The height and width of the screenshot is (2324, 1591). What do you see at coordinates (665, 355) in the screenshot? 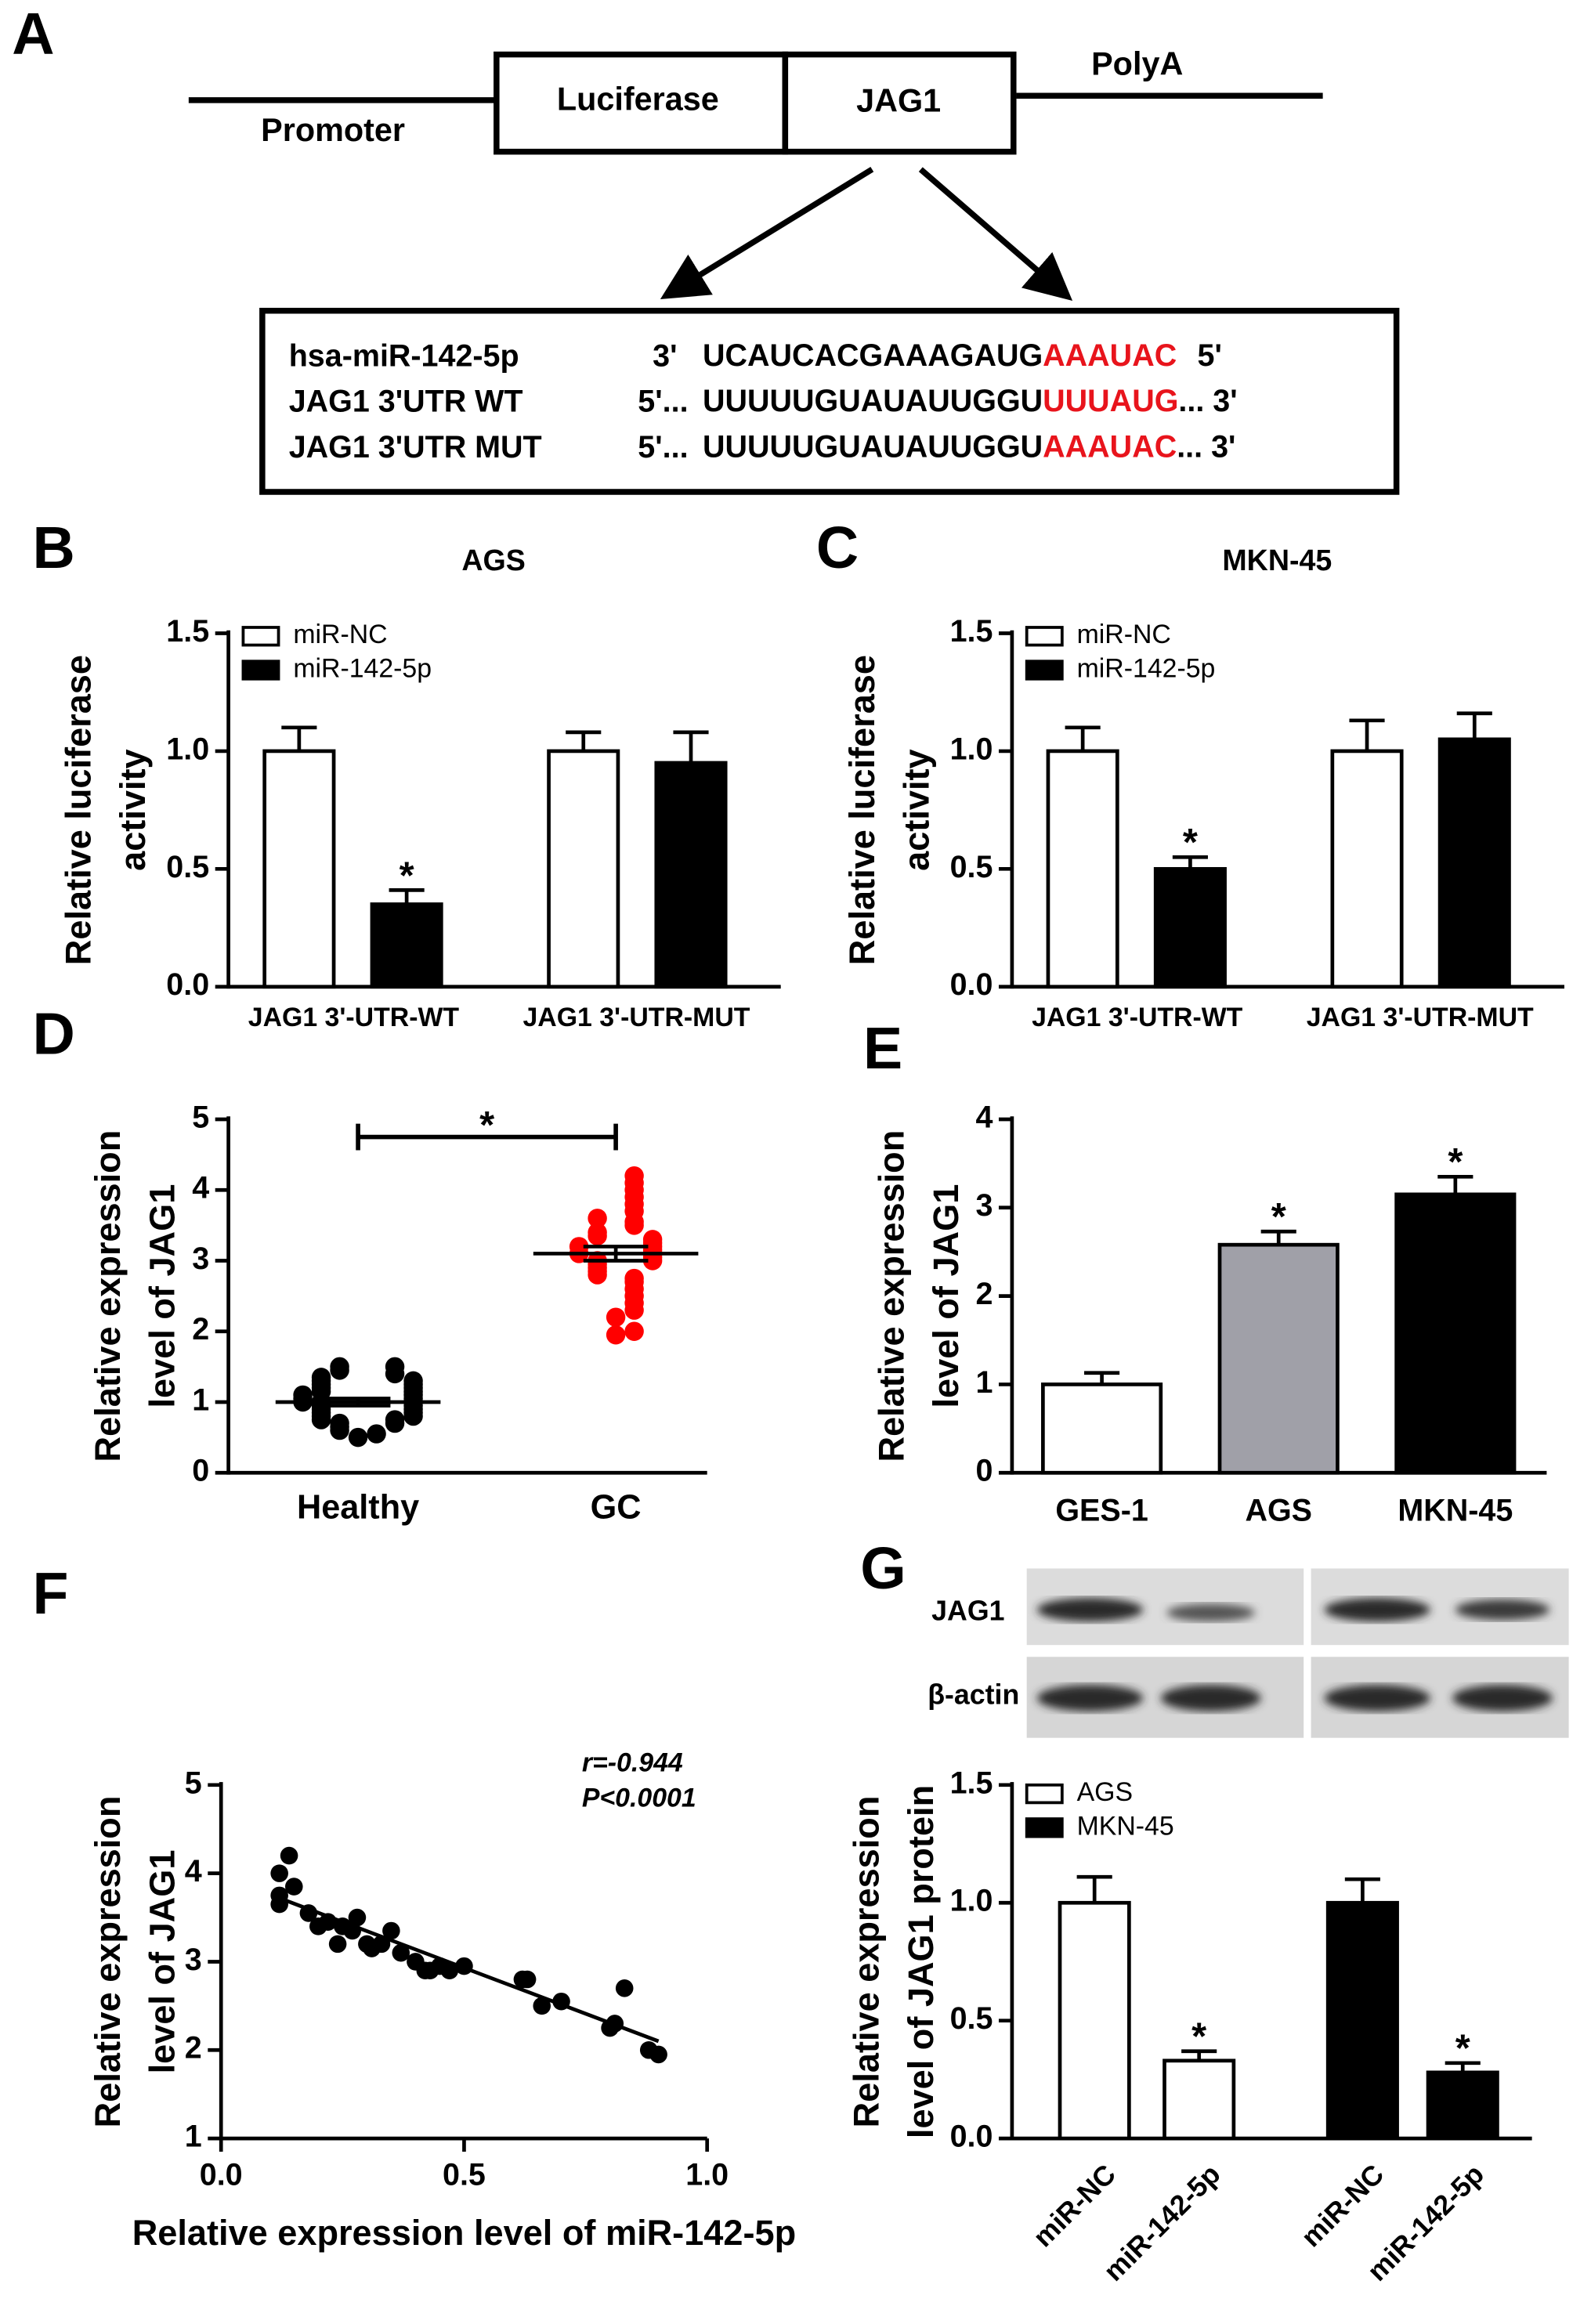
I see `sequence-end: 3'` at bounding box center [665, 355].